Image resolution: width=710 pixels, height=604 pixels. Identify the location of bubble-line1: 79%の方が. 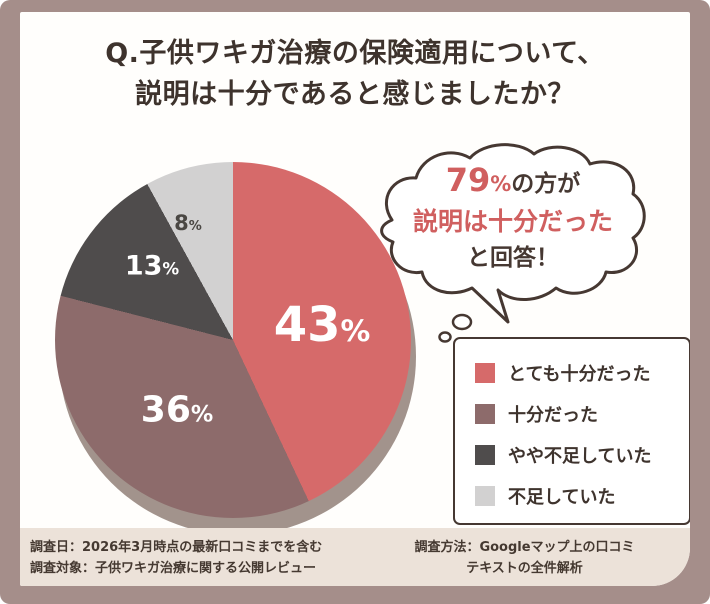
(513, 182).